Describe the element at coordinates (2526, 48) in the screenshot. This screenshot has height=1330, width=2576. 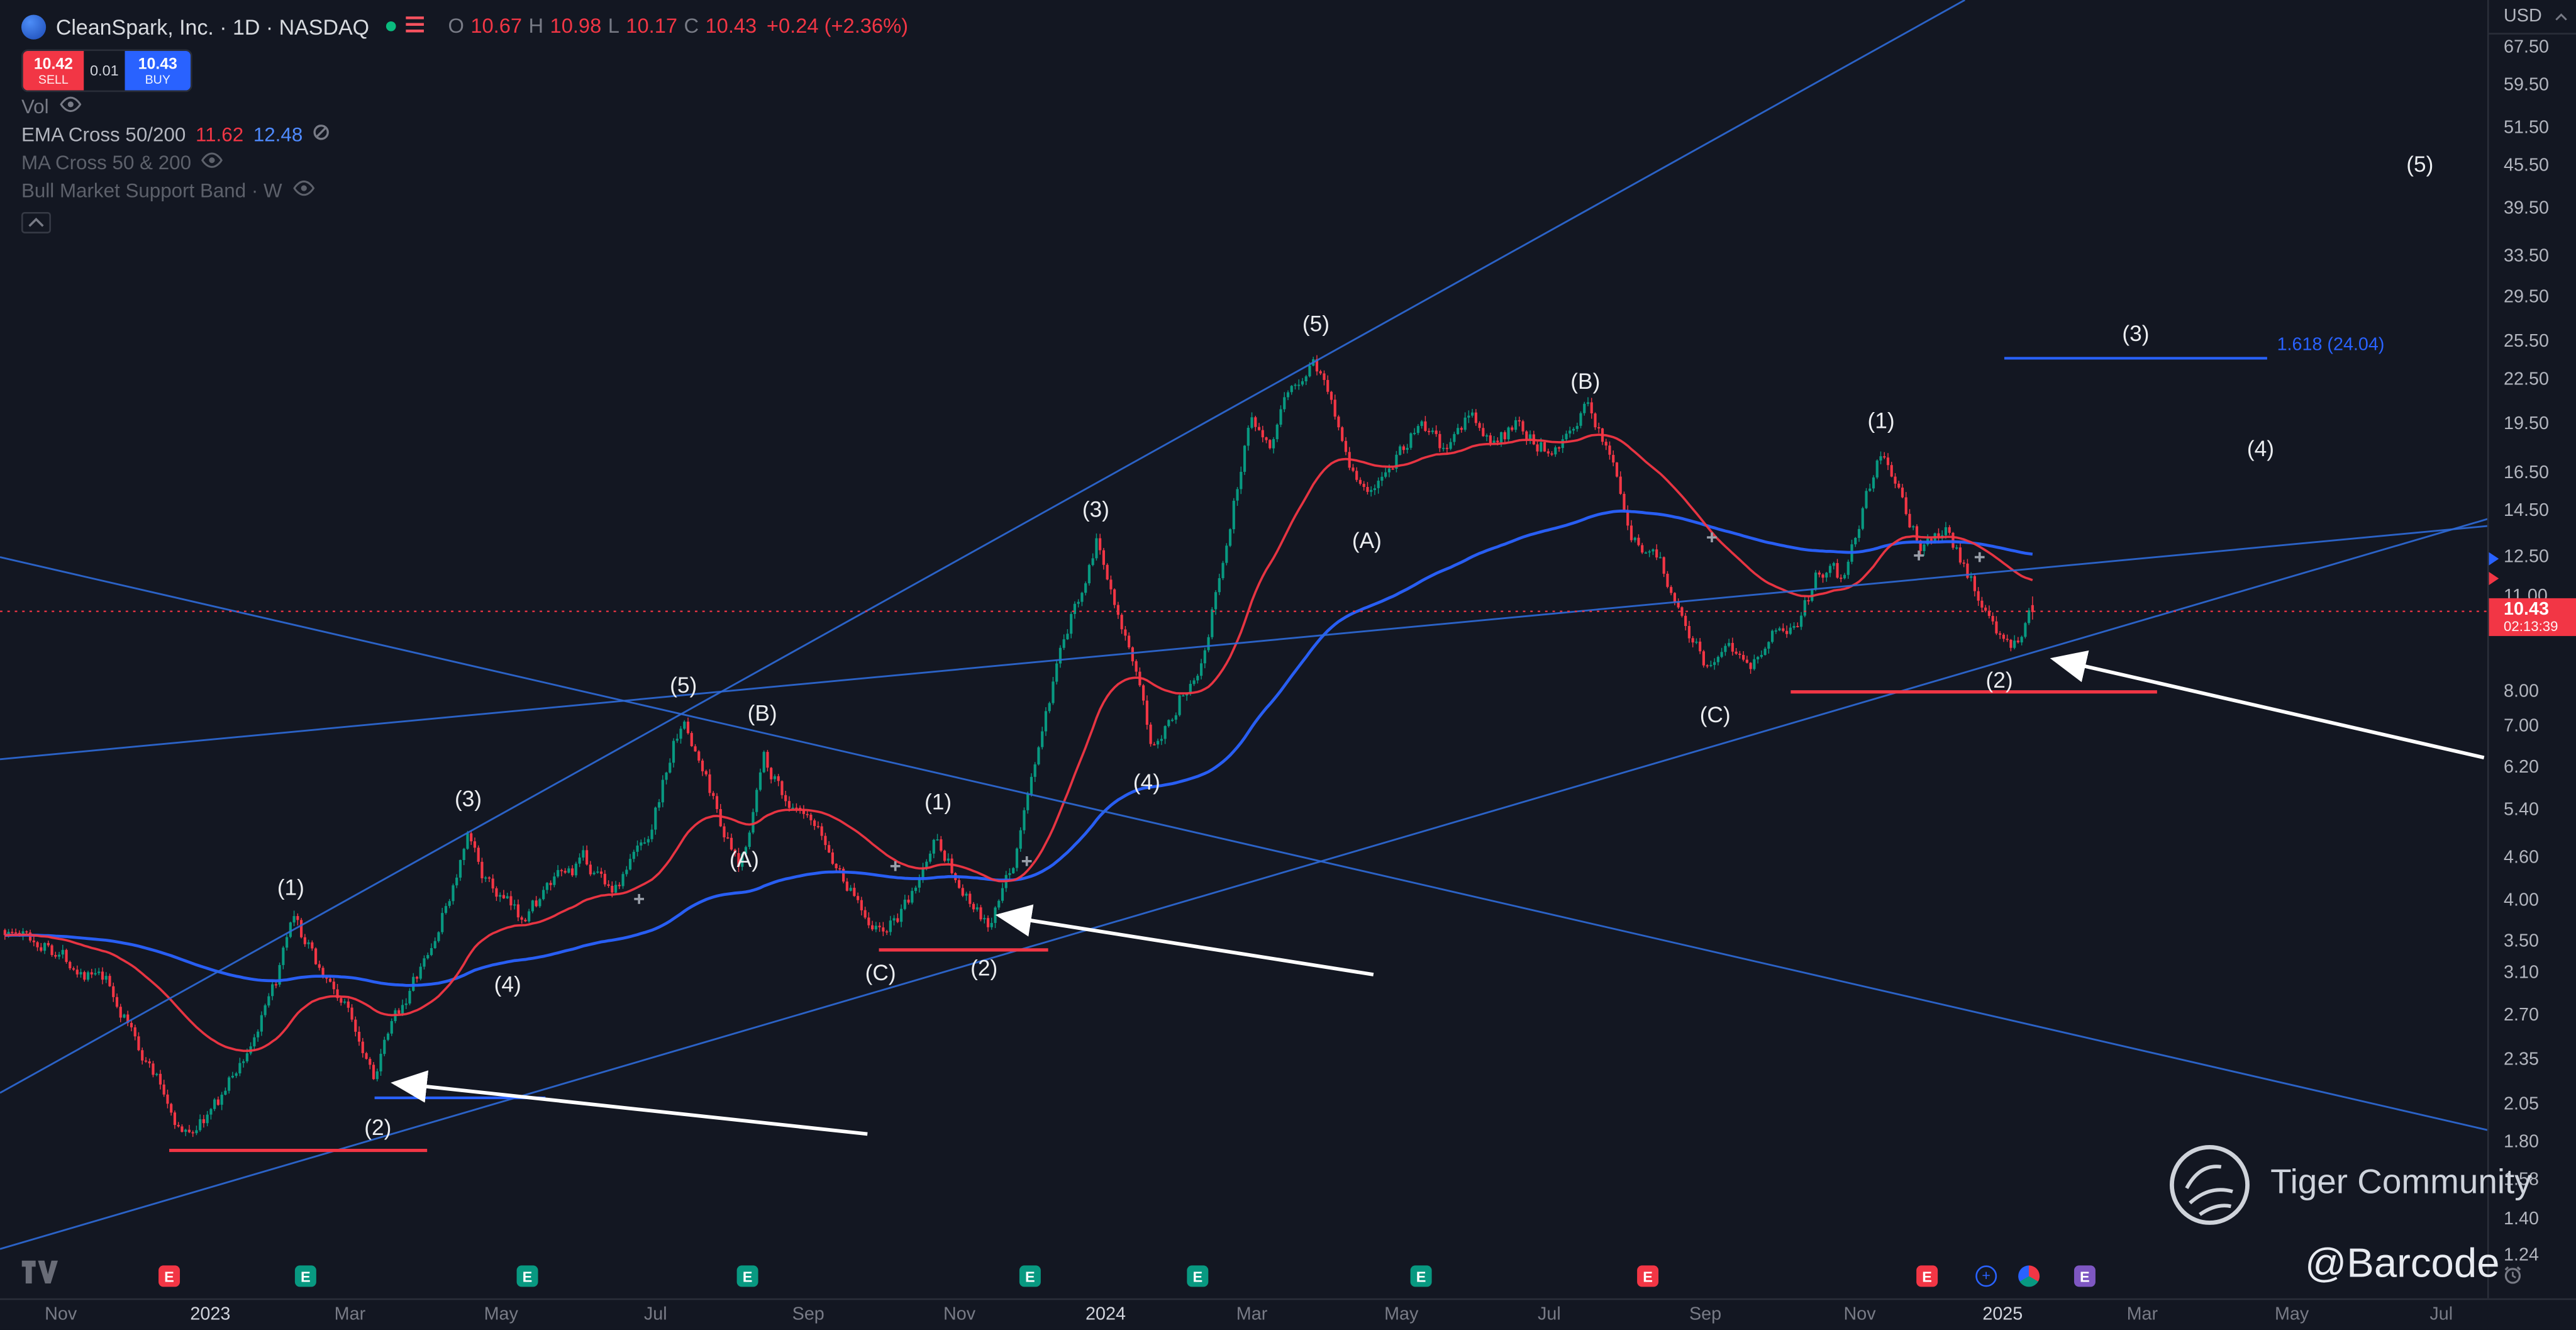
I see `price-tick-label: 67.50` at that location.